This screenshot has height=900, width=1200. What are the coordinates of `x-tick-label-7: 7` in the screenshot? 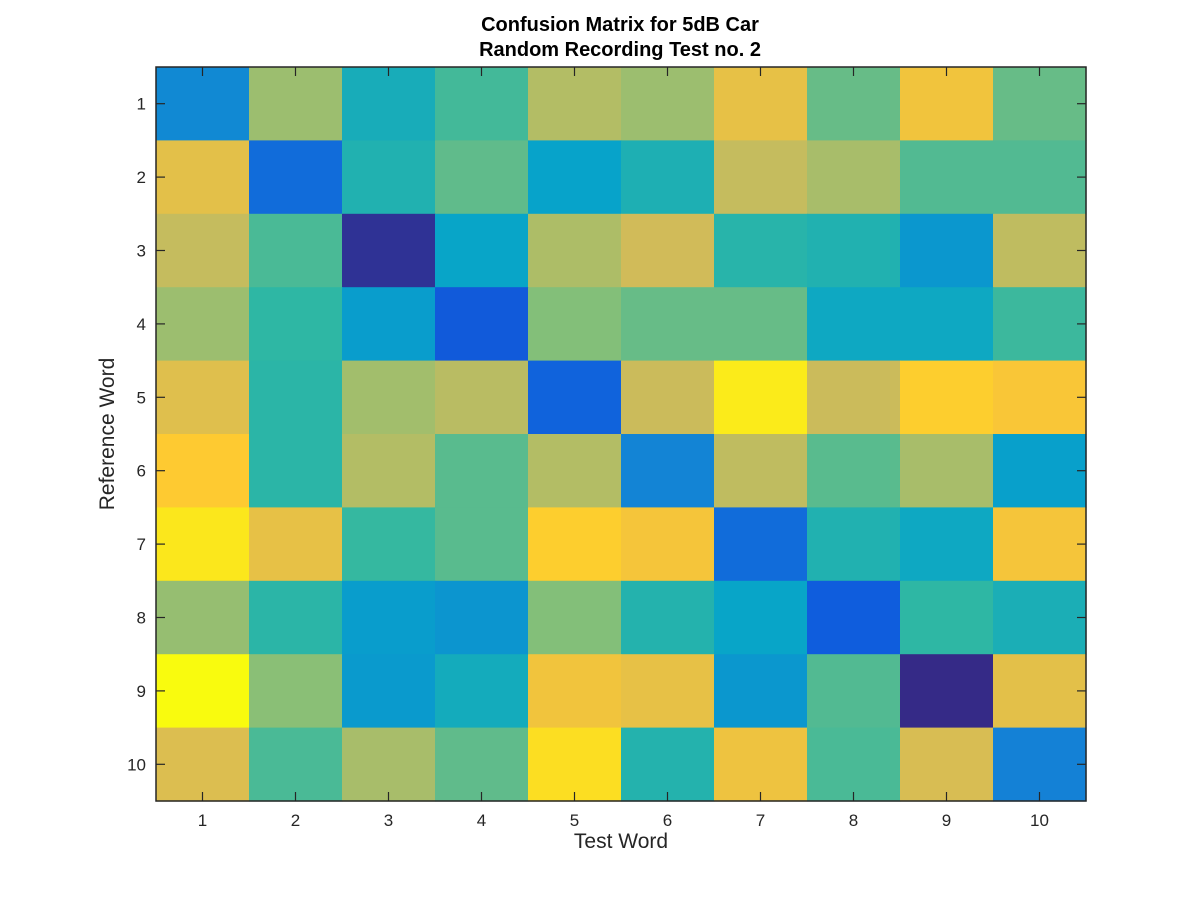 It's located at (760, 820).